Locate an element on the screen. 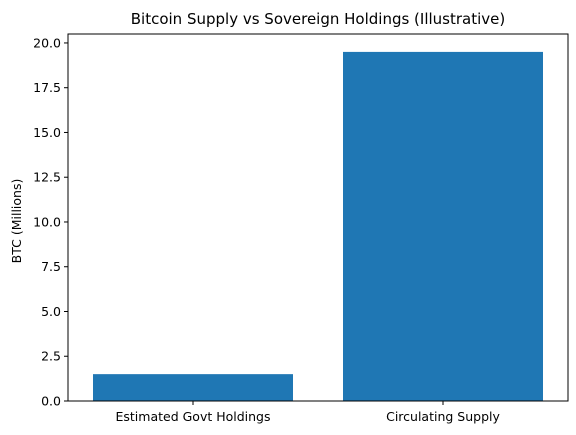 This screenshot has width=576, height=435. x-tick-label: Circulating Supply is located at coordinates (443, 416).